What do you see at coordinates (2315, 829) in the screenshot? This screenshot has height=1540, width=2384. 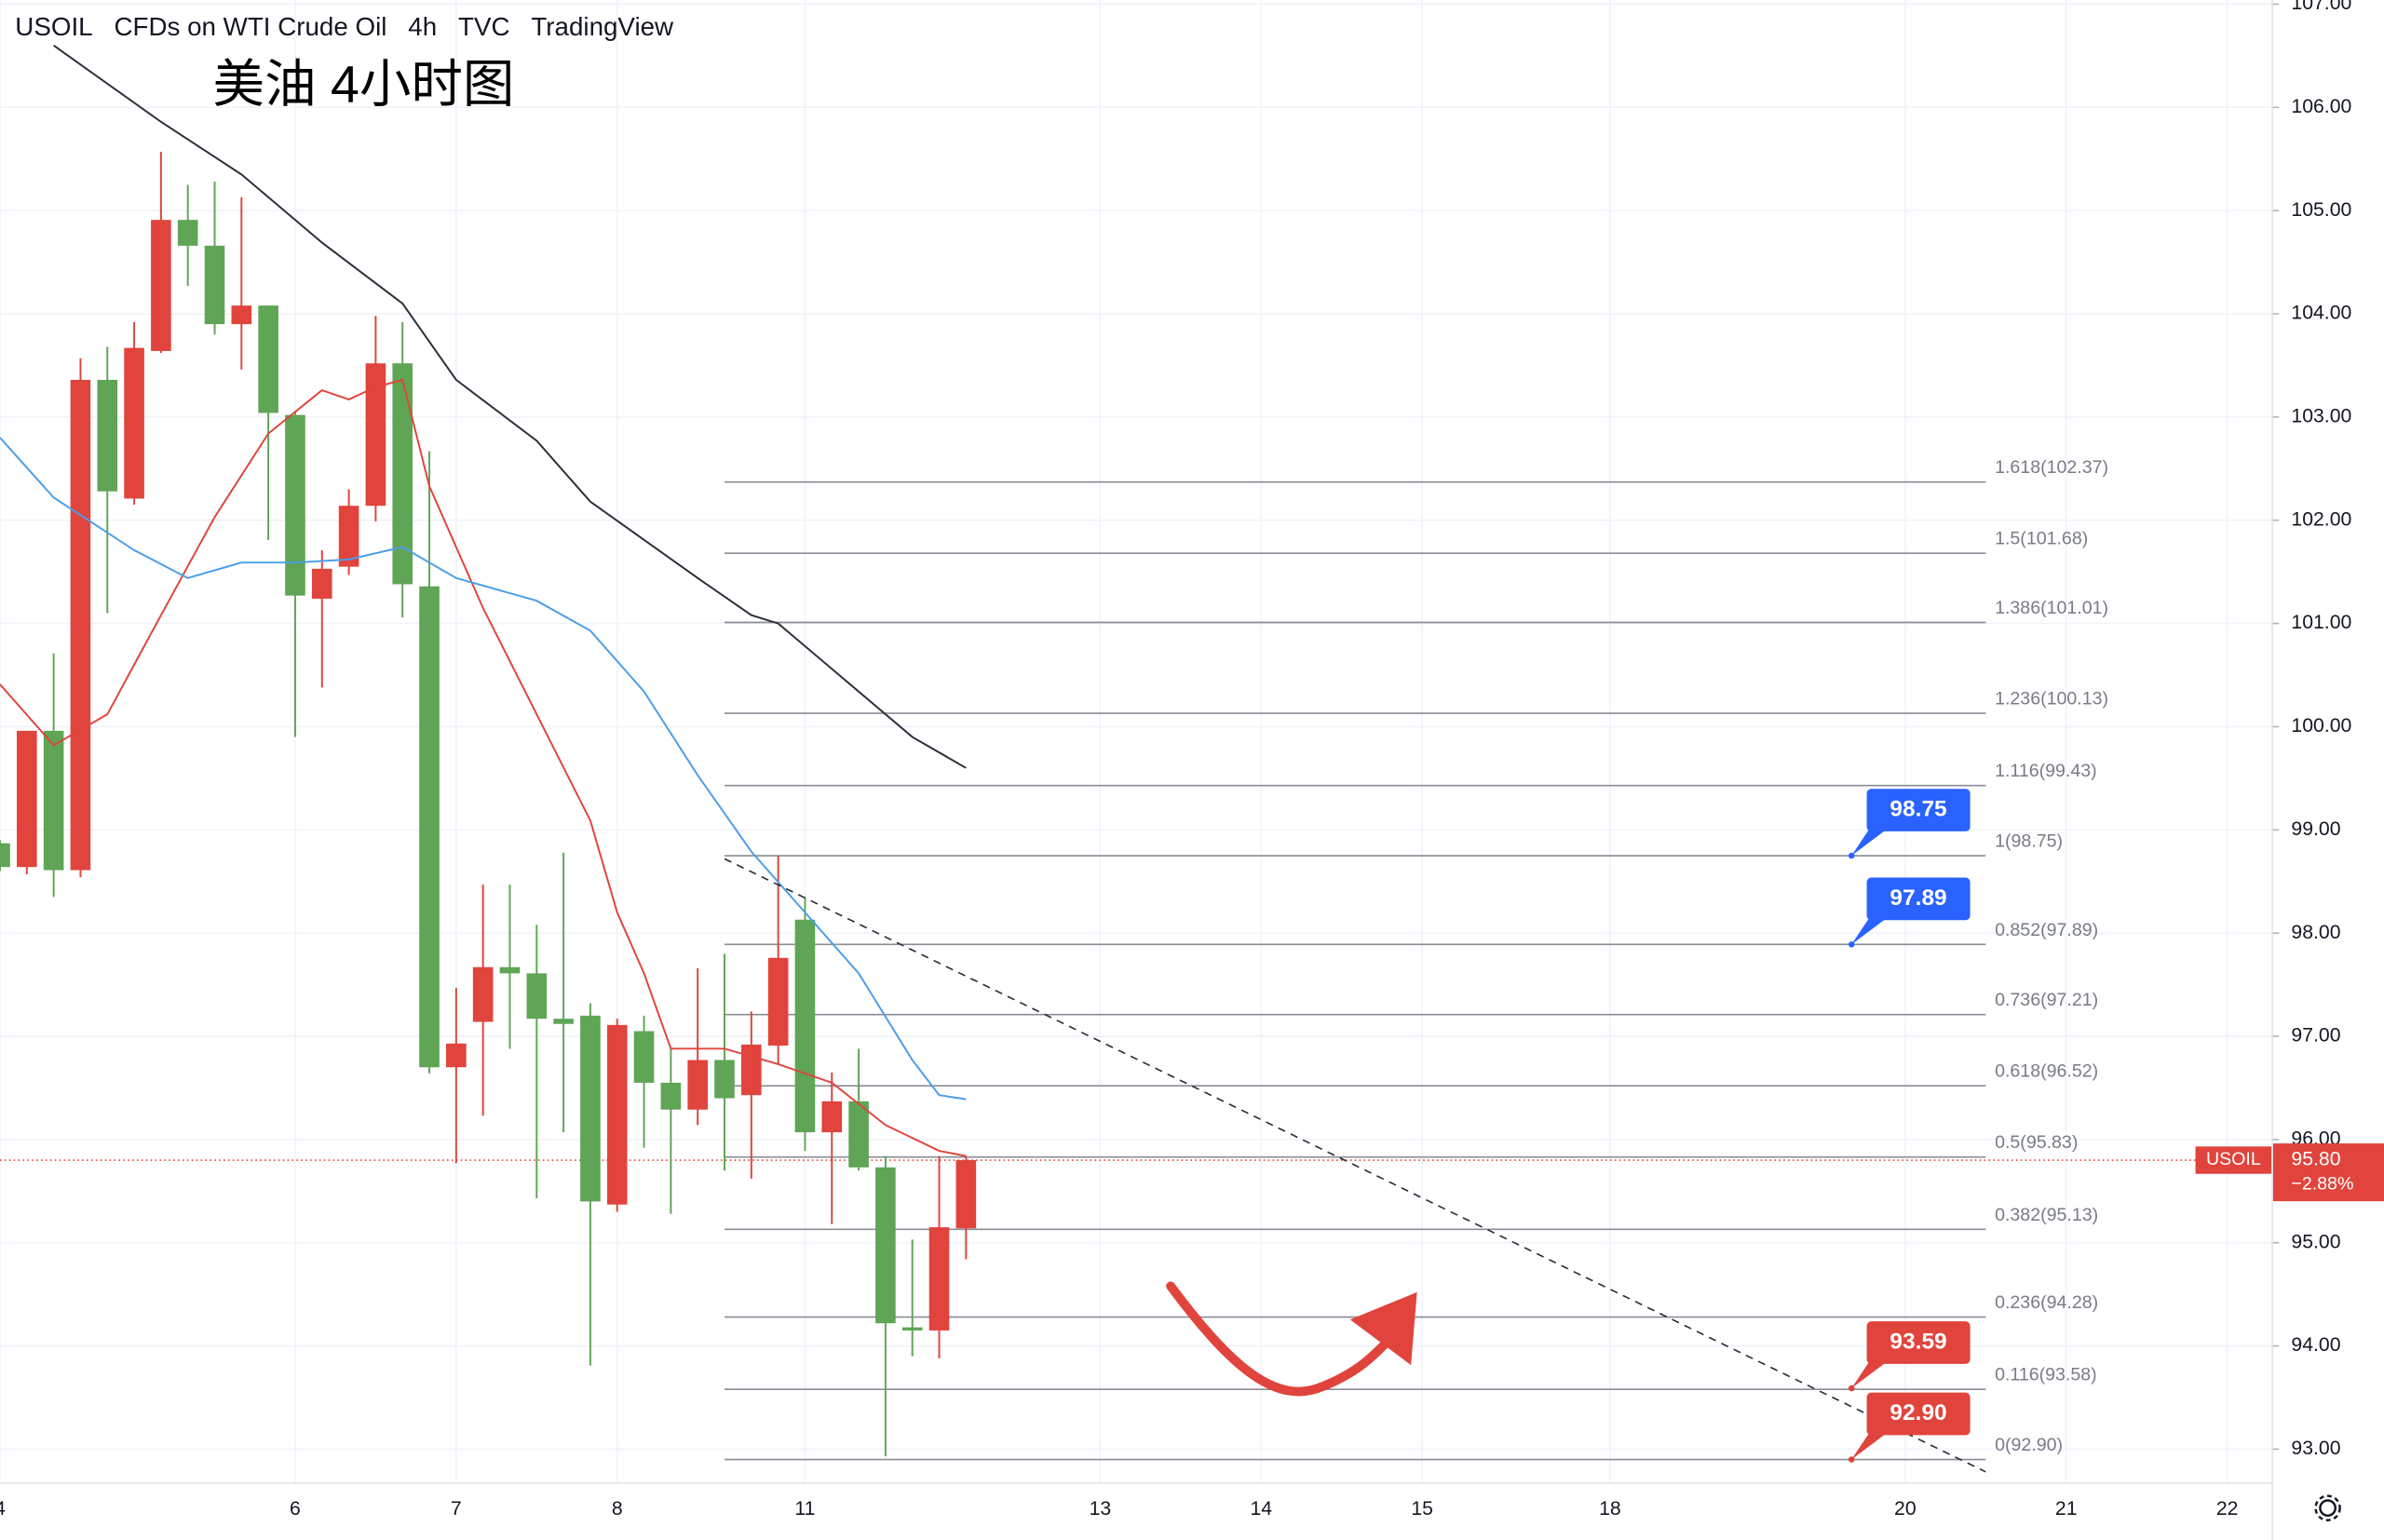 I see `y-tick-label: 99.00` at bounding box center [2315, 829].